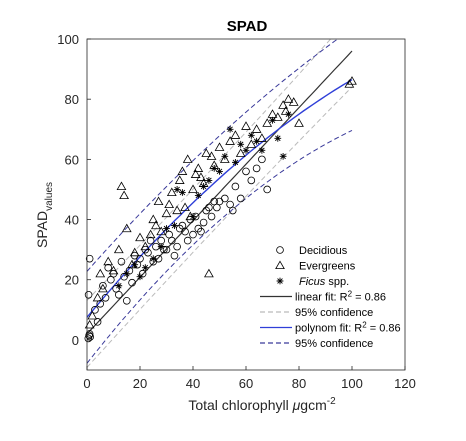 The height and width of the screenshot is (441, 466). I want to click on y-axis-title: SPADvalues, so click(44, 215).